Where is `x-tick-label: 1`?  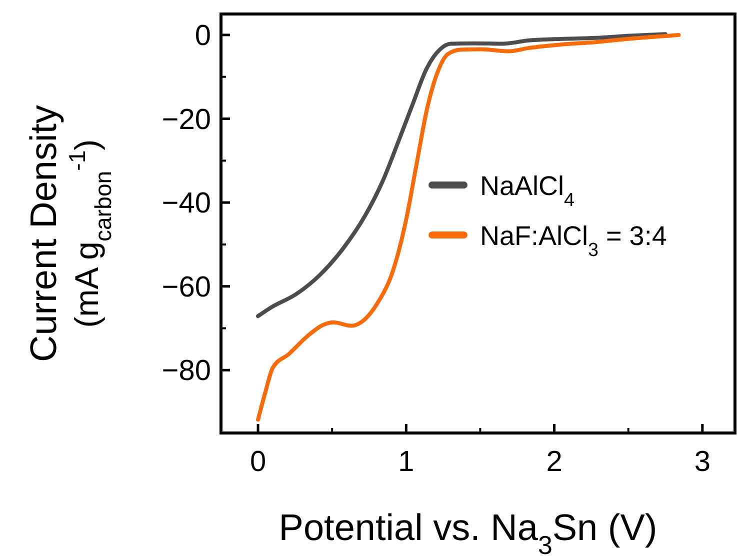
x-tick-label: 1 is located at coordinates (406, 462).